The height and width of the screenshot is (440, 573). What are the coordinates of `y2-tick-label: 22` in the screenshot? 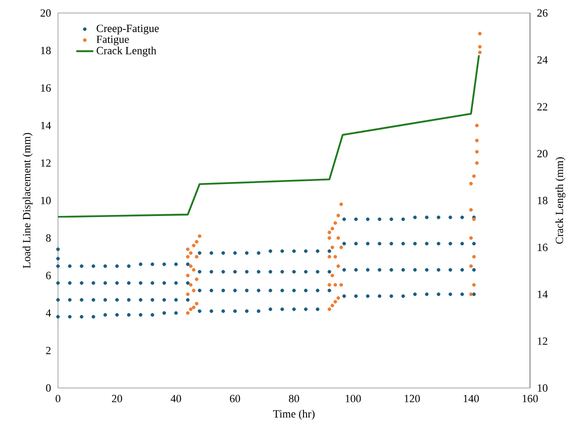 It's located at (542, 106).